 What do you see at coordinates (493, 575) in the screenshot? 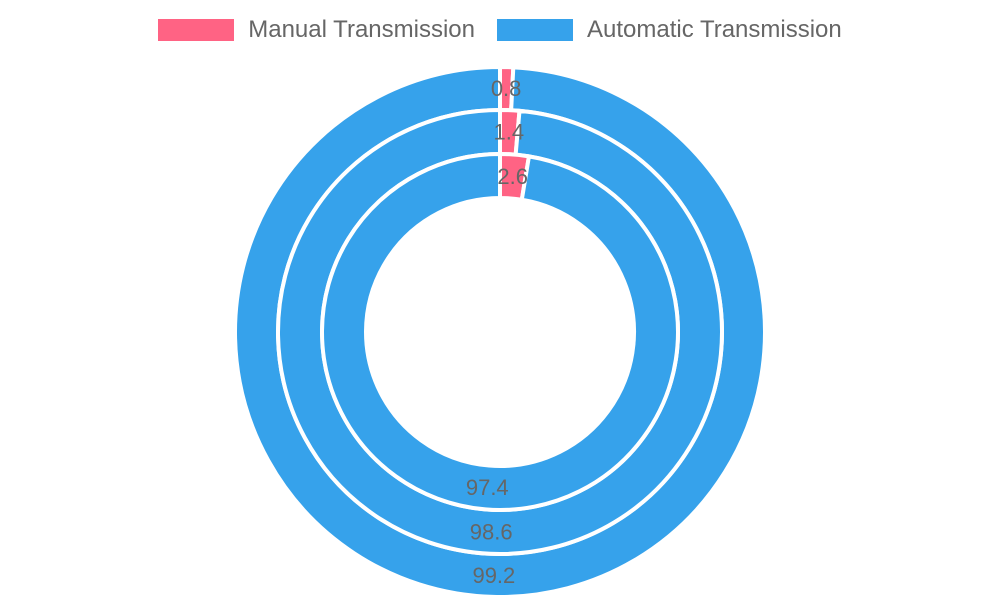
I see `data-label-outer-automatic: 99.2` at bounding box center [493, 575].